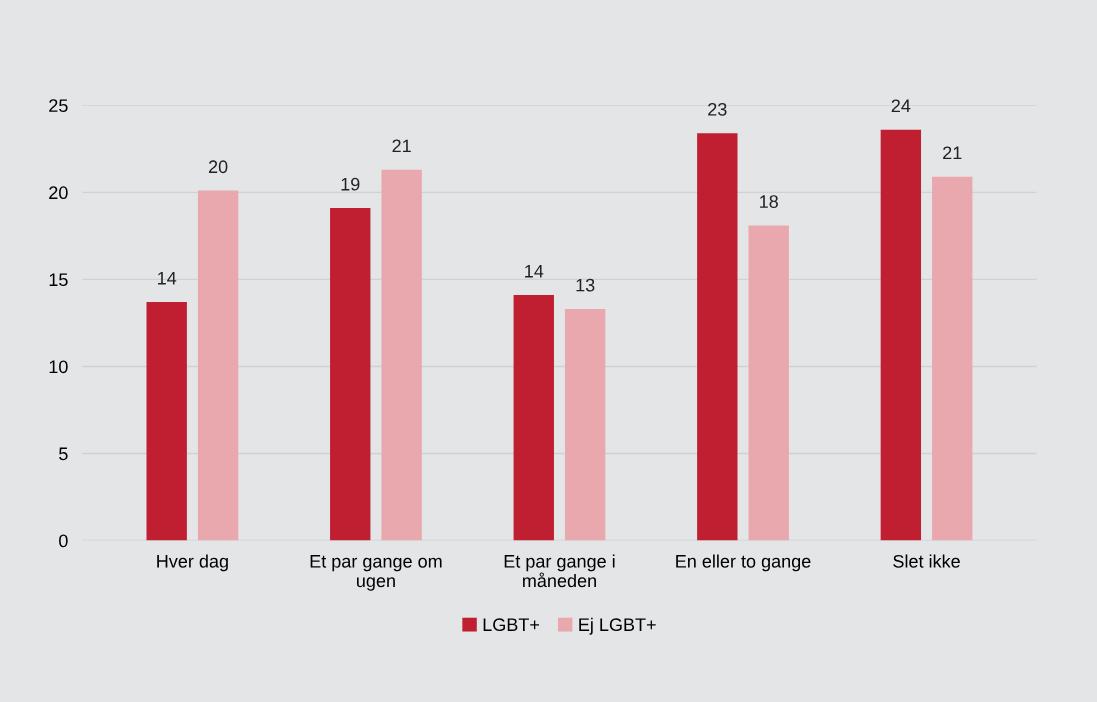 This screenshot has width=1097, height=702. I want to click on data-label: 23, so click(717, 109).